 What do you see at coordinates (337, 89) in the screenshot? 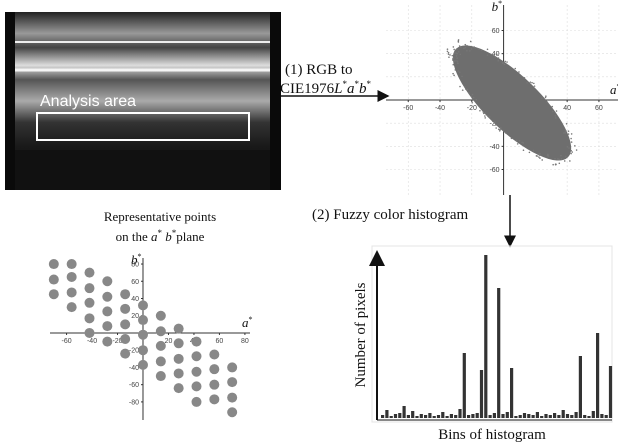
I see `text: L` at bounding box center [337, 89].